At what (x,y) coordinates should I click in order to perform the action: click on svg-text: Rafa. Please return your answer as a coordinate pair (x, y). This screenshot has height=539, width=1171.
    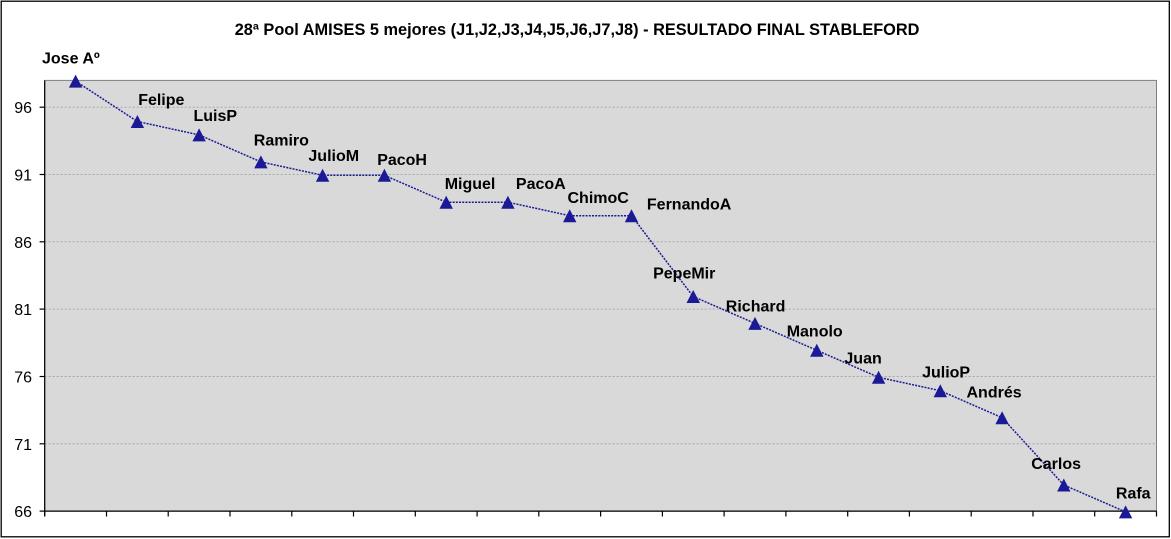
    Looking at the image, I should click on (1133, 494).